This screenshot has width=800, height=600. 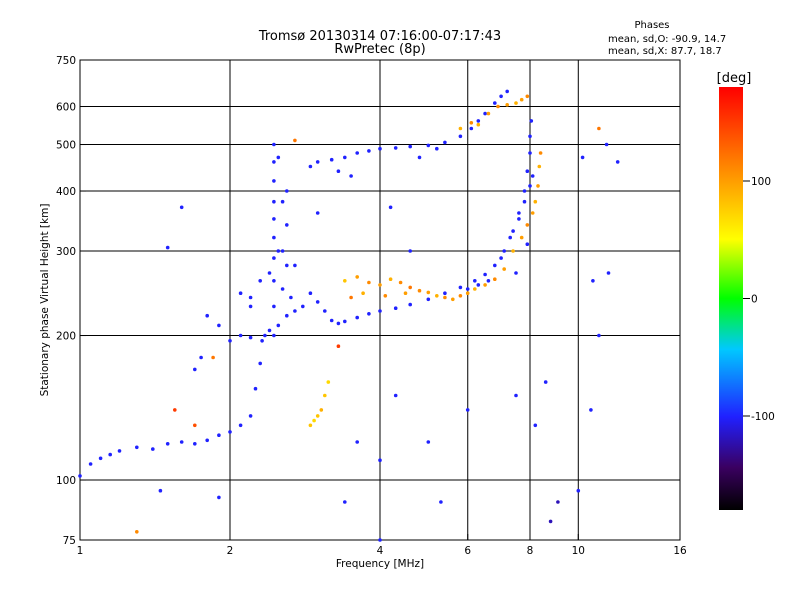 What do you see at coordinates (66, 61) in the screenshot?
I see `y-tick-label: 750` at bounding box center [66, 61].